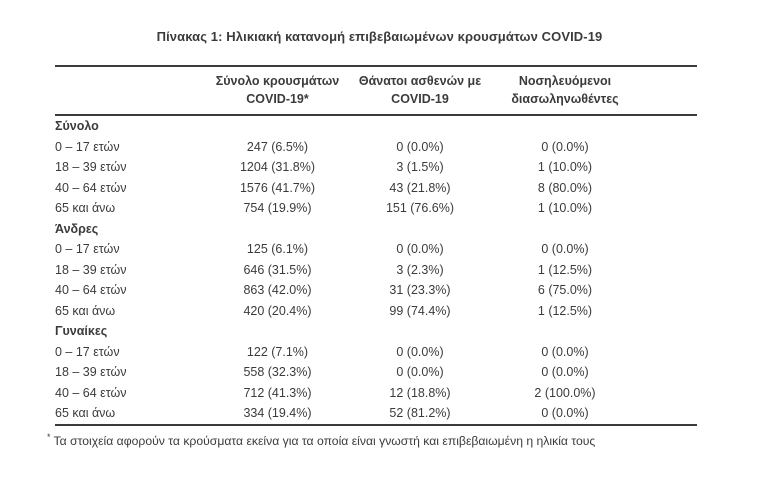  I want to click on cell-total-cases: 646 (31.5%), so click(277, 269).